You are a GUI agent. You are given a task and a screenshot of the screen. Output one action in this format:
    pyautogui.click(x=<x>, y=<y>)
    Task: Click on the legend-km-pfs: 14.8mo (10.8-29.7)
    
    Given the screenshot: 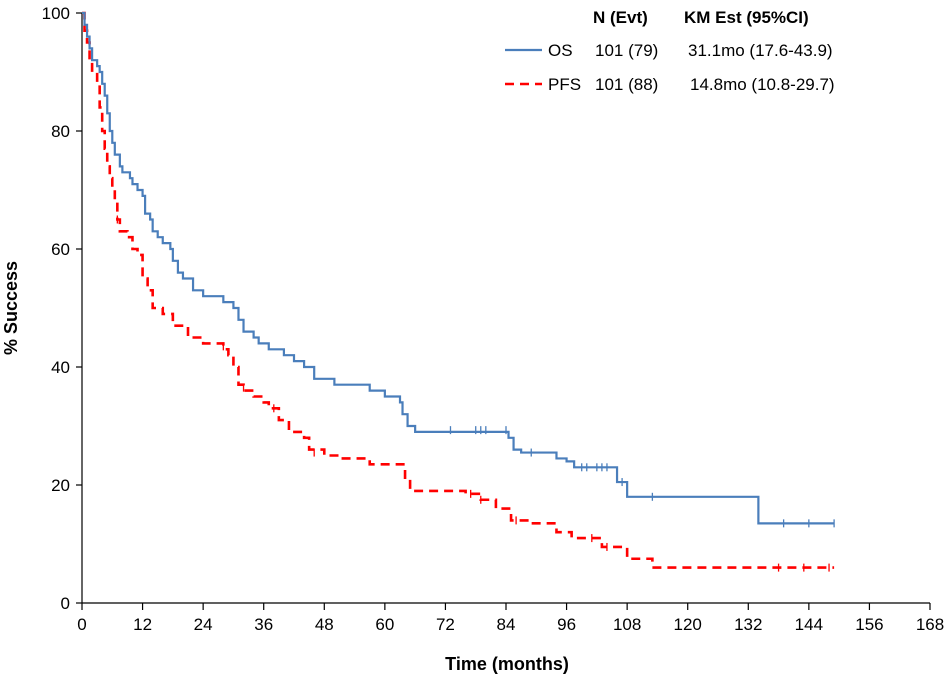 What is the action you would take?
    pyautogui.click(x=762, y=84)
    